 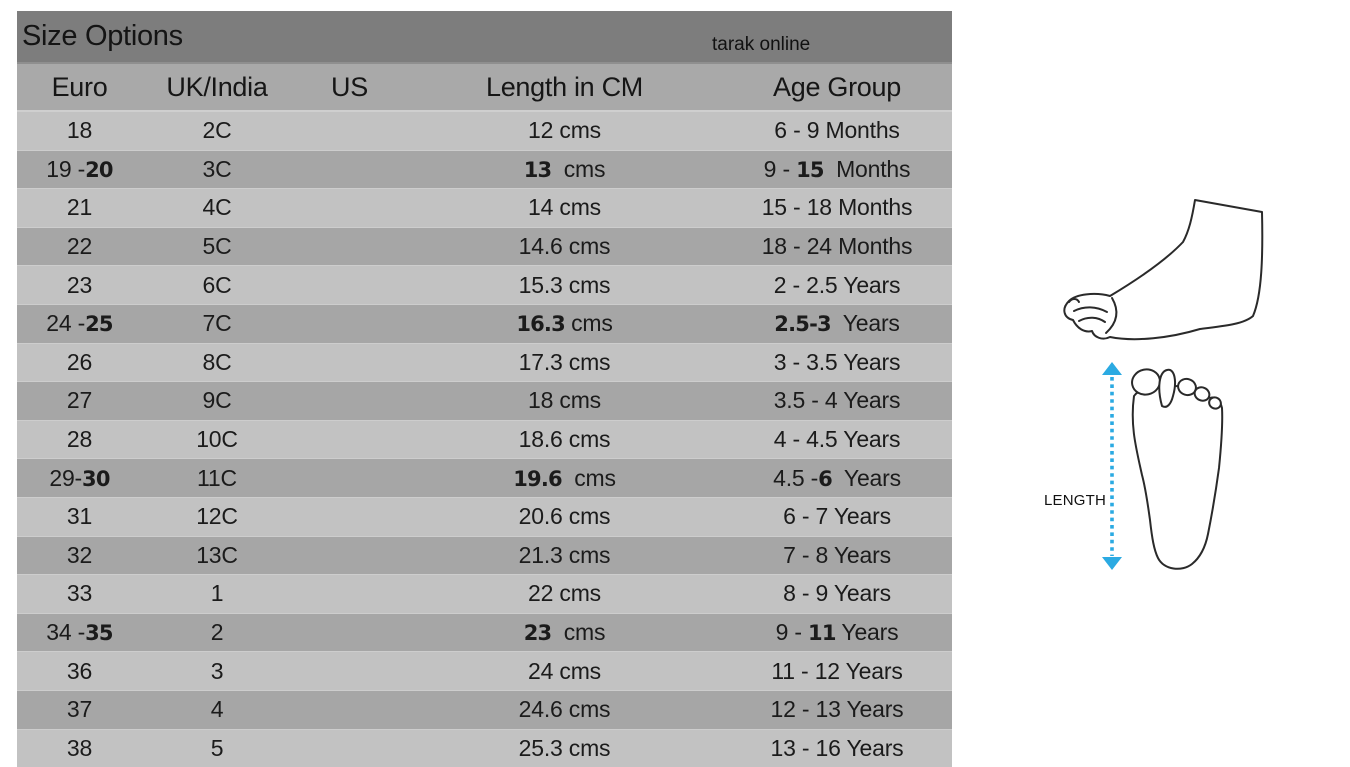 What do you see at coordinates (1163, 270) in the screenshot?
I see `foot-side-icon` at bounding box center [1163, 270].